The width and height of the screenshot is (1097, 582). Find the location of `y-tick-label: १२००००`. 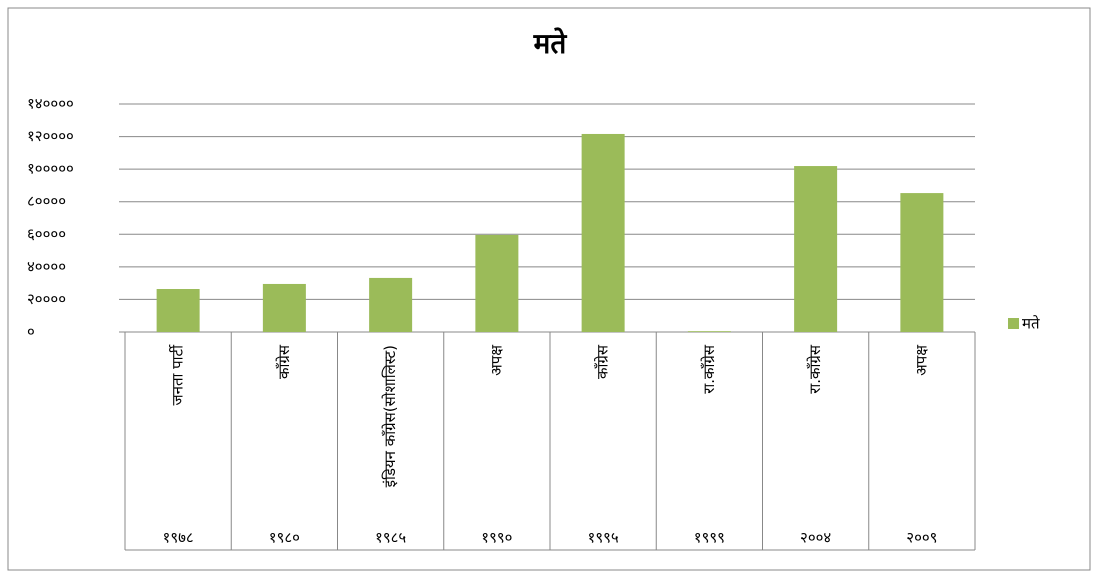

y-tick-label: १२०००० is located at coordinates (50, 136).